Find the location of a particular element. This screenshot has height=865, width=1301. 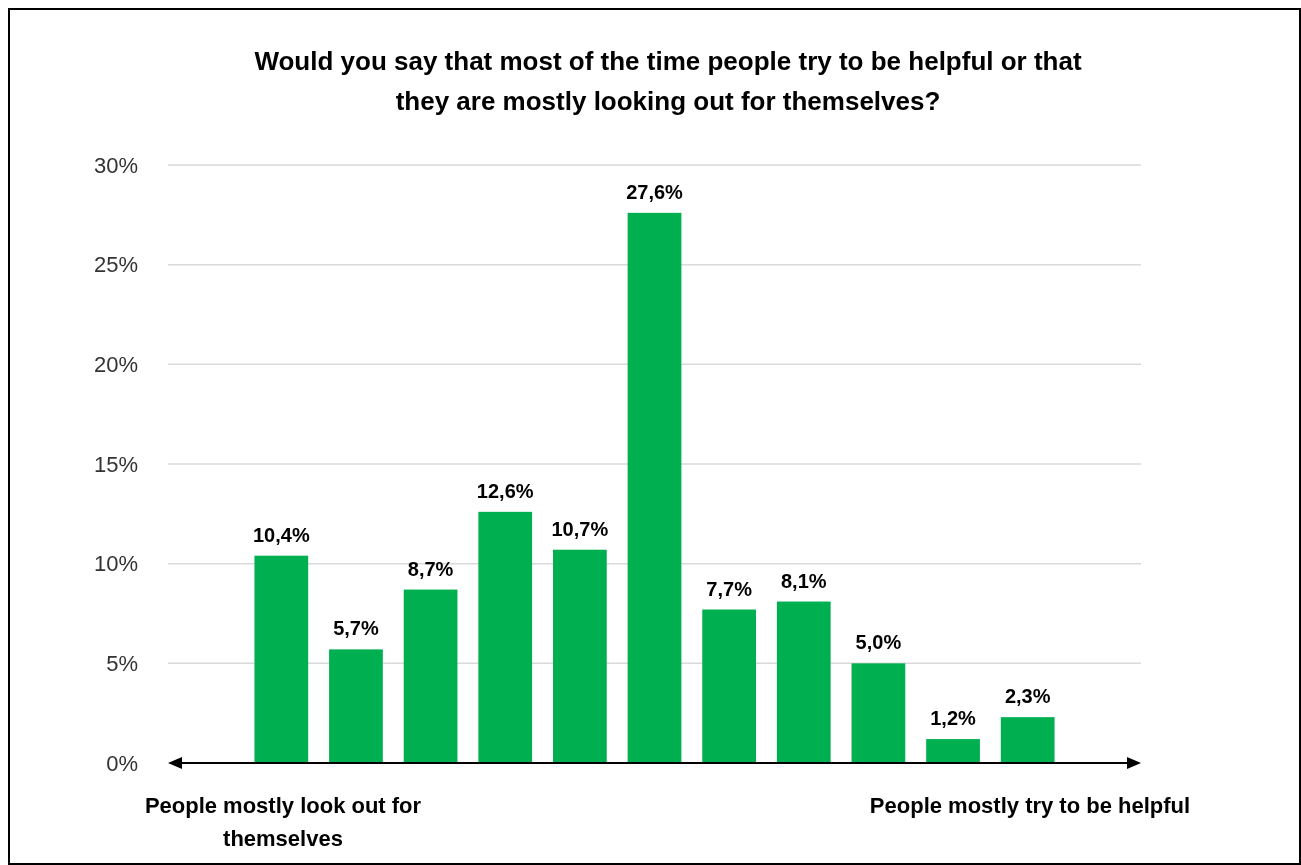

y-tick-label: 10% is located at coordinates (115, 564).